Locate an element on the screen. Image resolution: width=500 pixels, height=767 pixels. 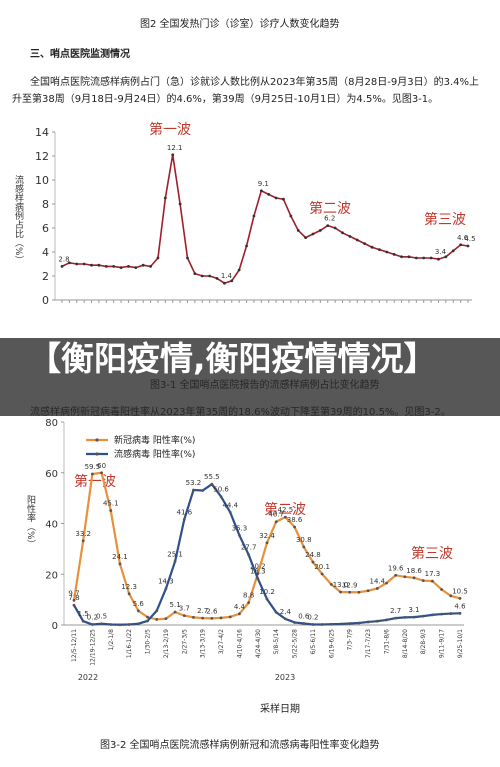
data-label: 45.1 is located at coordinates (111, 504).